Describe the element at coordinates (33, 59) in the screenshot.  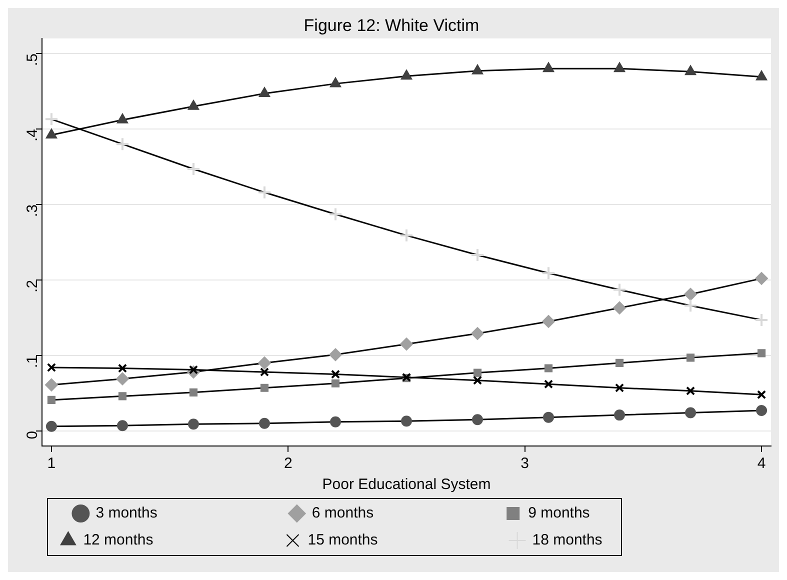
I see `y-tick-label: .5` at that location.